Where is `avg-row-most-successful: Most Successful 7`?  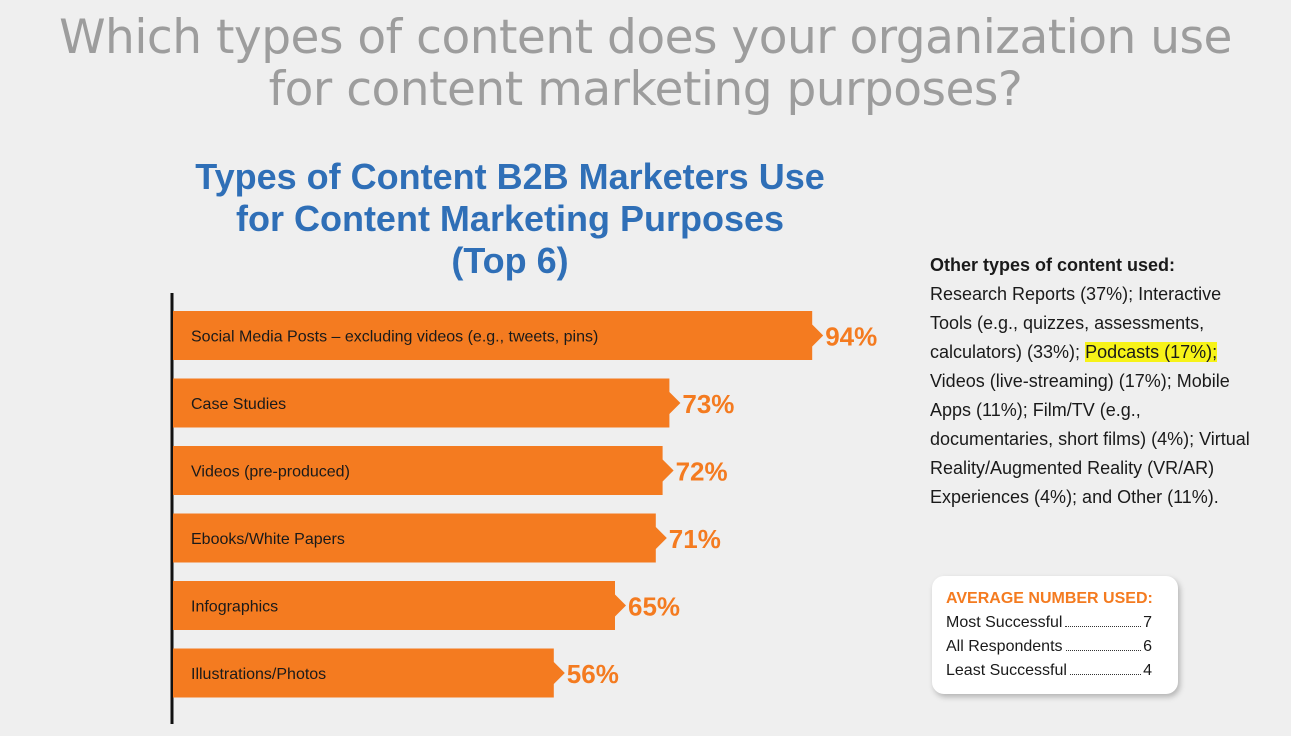
avg-row-most-successful: Most Successful 7 is located at coordinates (1049, 623).